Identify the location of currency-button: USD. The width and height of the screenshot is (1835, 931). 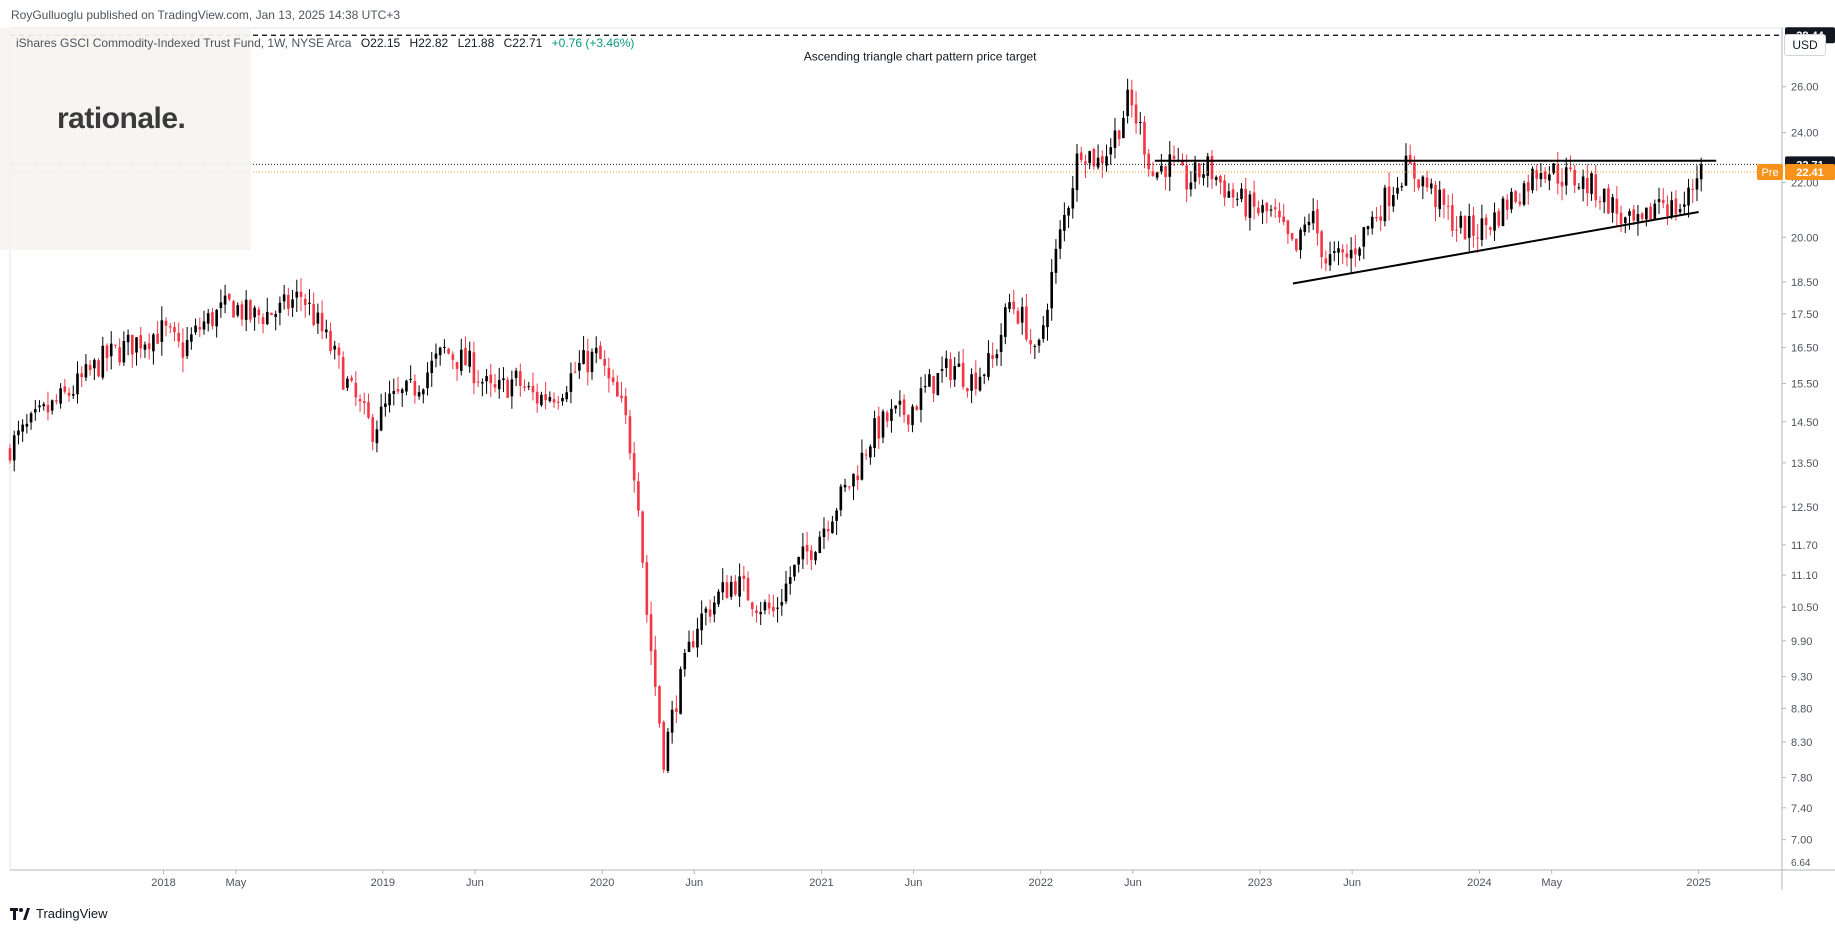
(1805, 45).